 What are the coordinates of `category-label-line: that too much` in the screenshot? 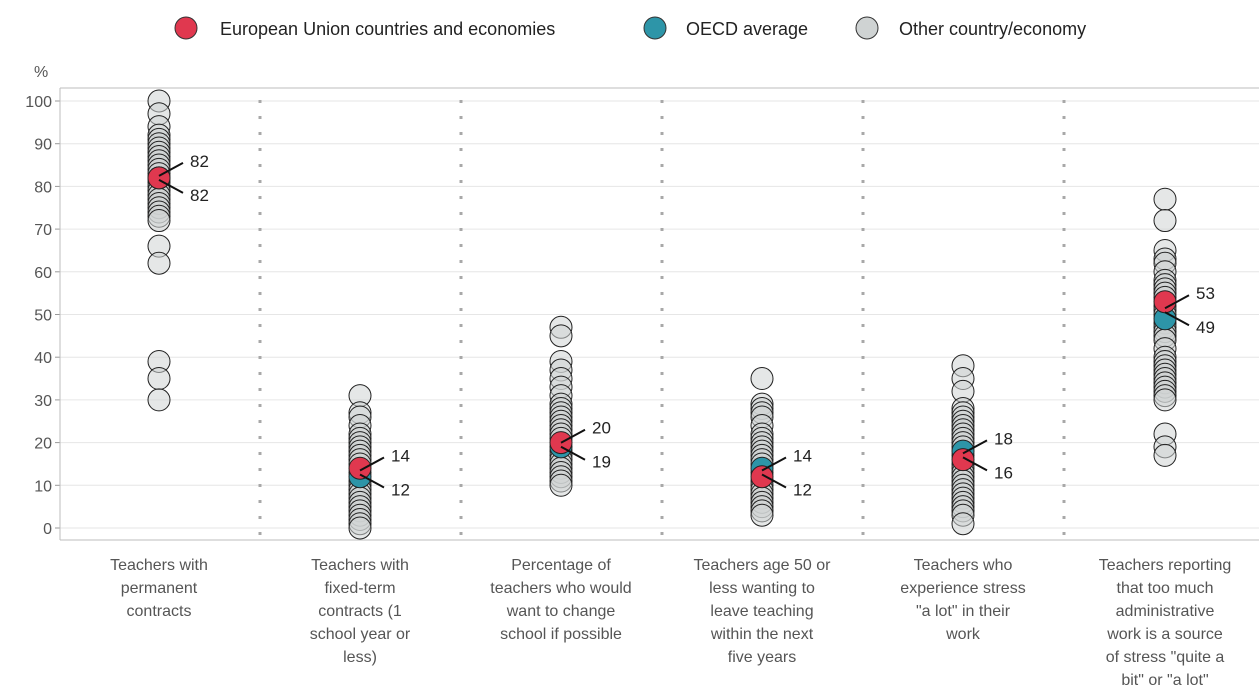 It's located at (1165, 588).